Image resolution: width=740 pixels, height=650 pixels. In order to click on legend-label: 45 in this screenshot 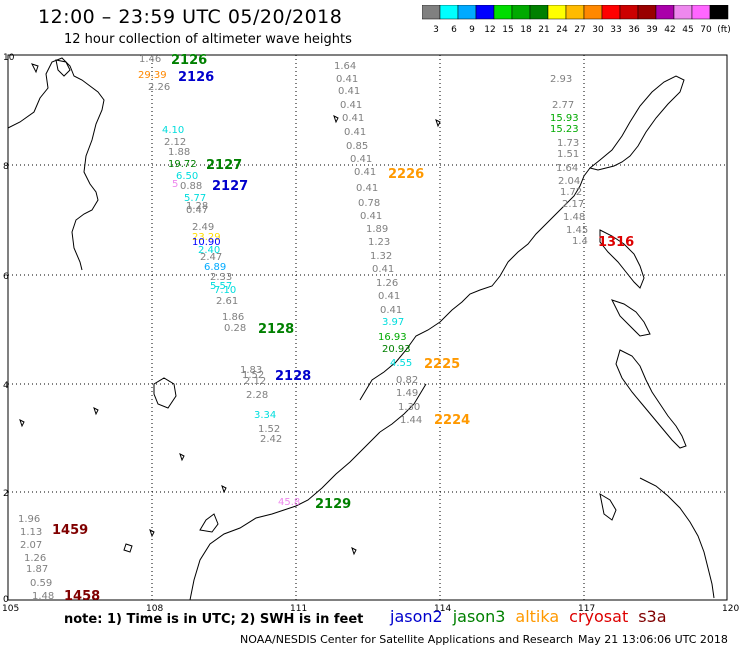, I will do `click(687, 30)`.